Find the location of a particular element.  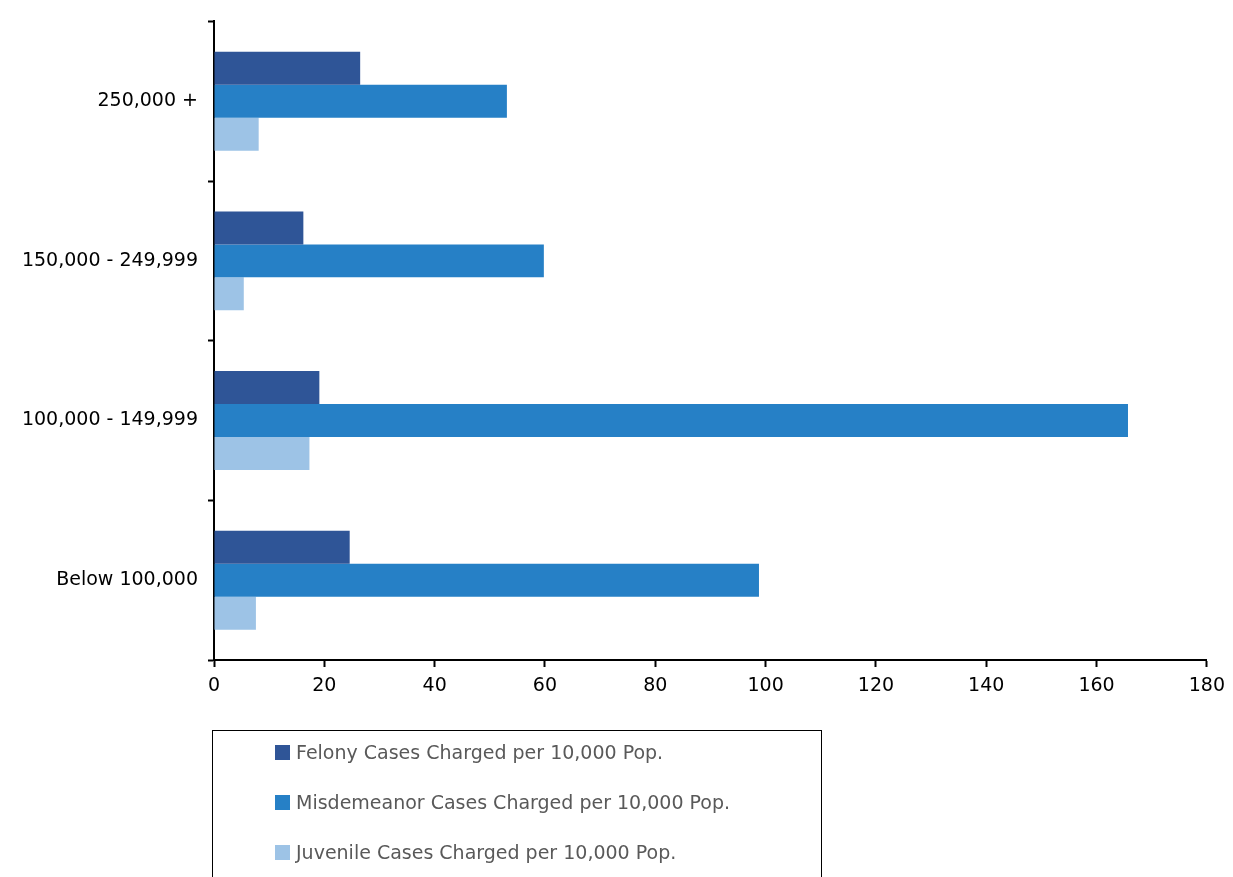

x-tick-label: 100 is located at coordinates (765, 684).